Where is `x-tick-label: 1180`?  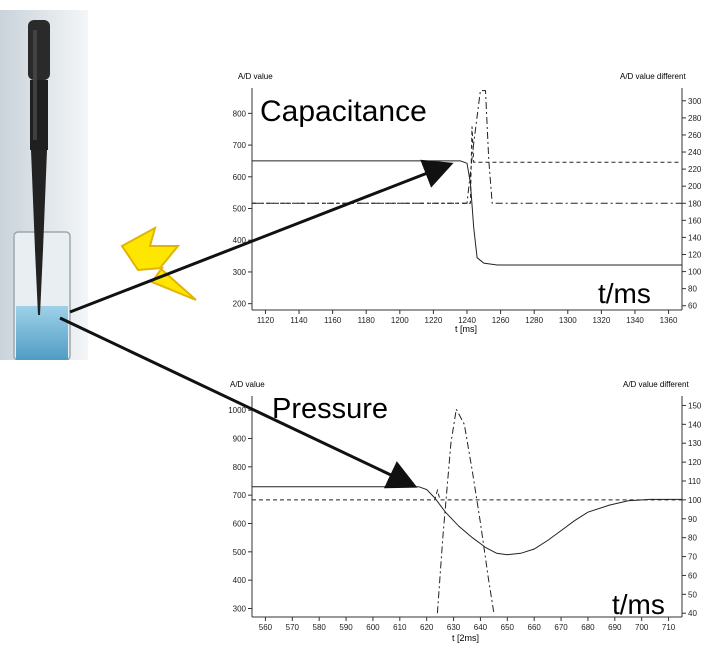 x-tick-label: 1180 is located at coordinates (367, 320).